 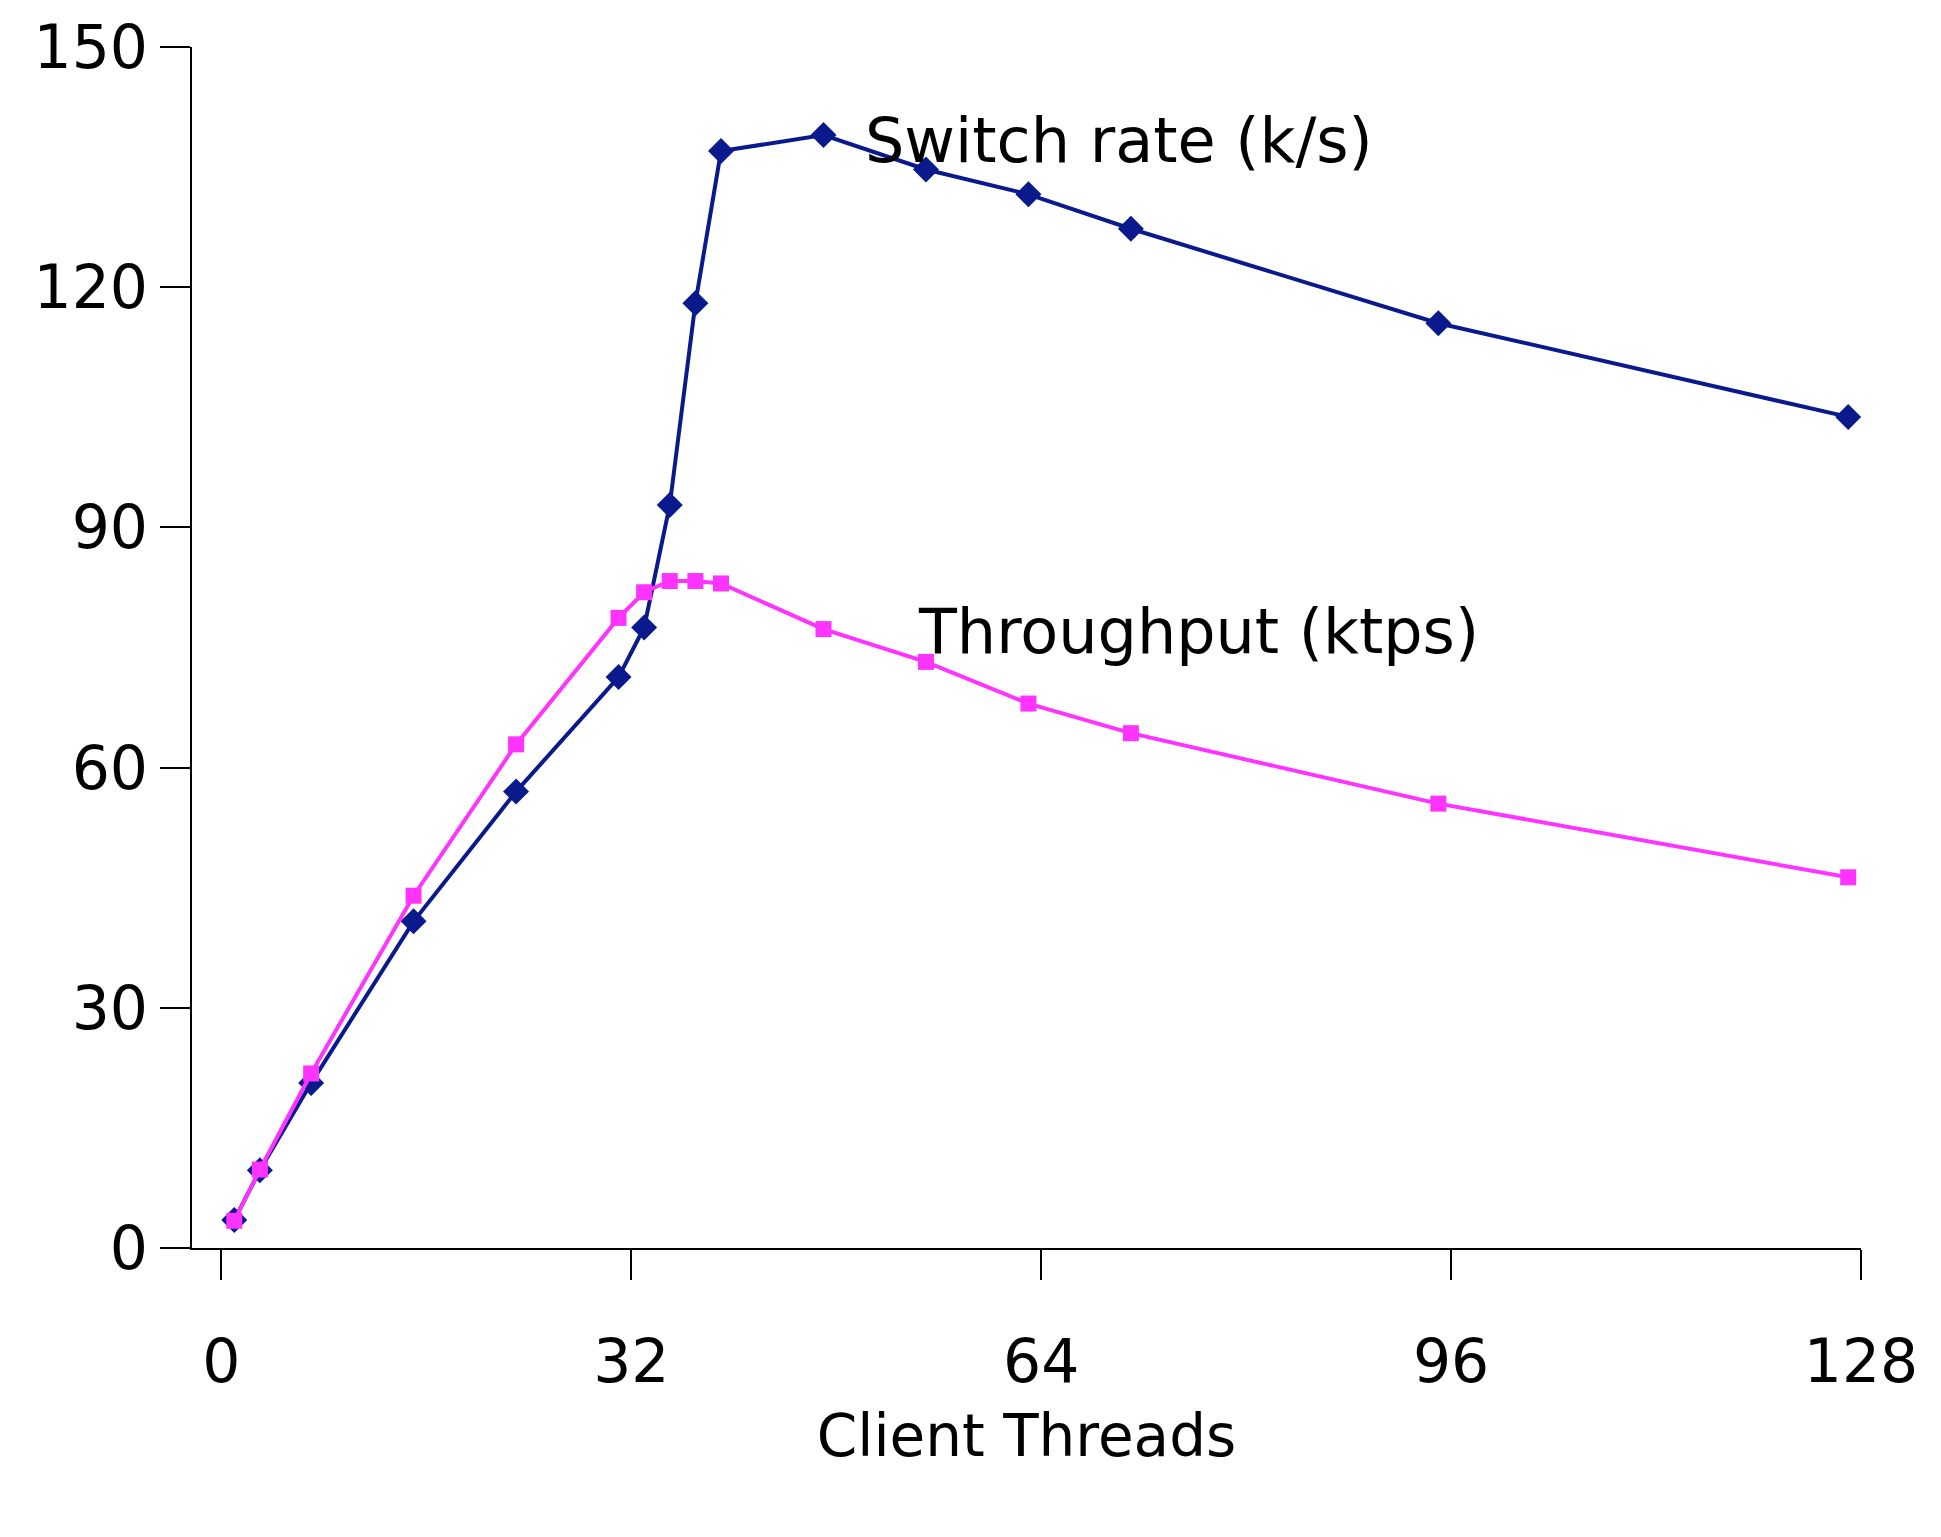 I want to click on x-tick-label: 0, so click(x=221, y=1361).